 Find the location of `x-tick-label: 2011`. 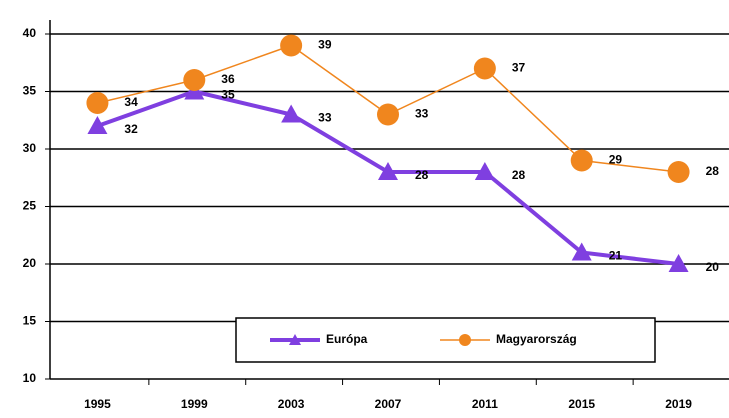

x-tick-label: 2011 is located at coordinates (485, 404).